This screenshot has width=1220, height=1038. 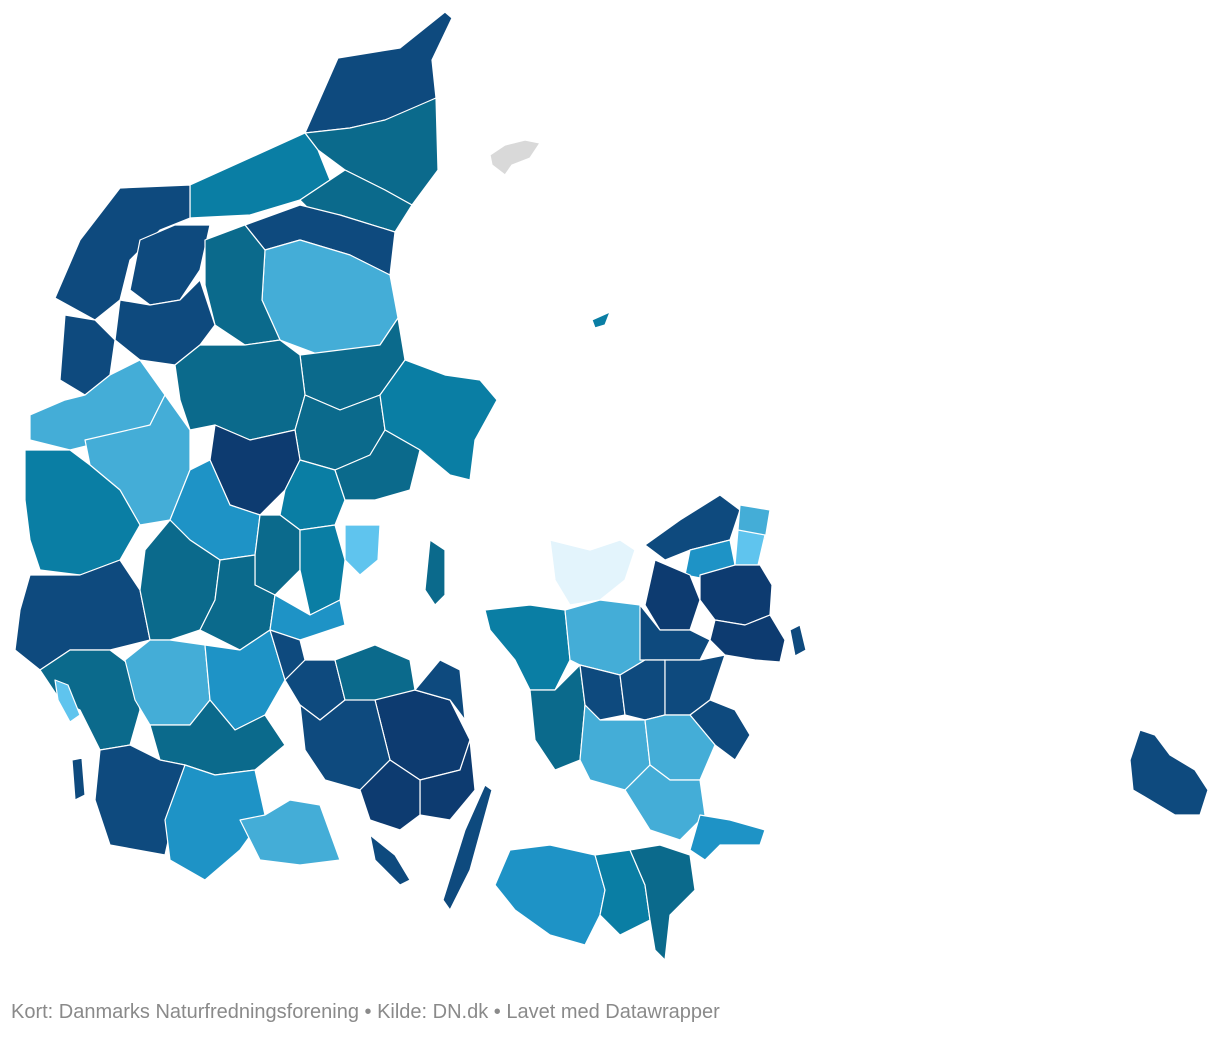 I want to click on region-odsherred, so click(x=592, y=572).